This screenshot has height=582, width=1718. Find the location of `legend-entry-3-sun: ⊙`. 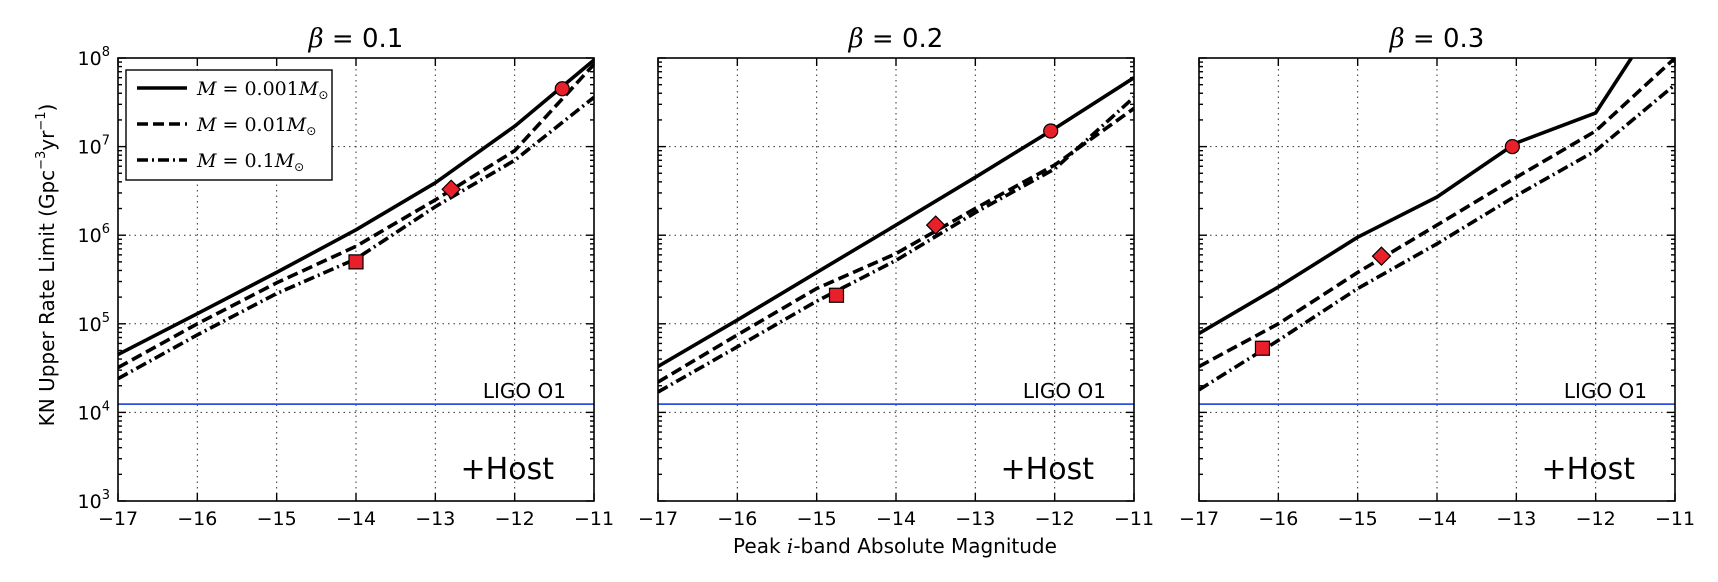

legend-entry-3-sun: ⊙ is located at coordinates (299, 167).